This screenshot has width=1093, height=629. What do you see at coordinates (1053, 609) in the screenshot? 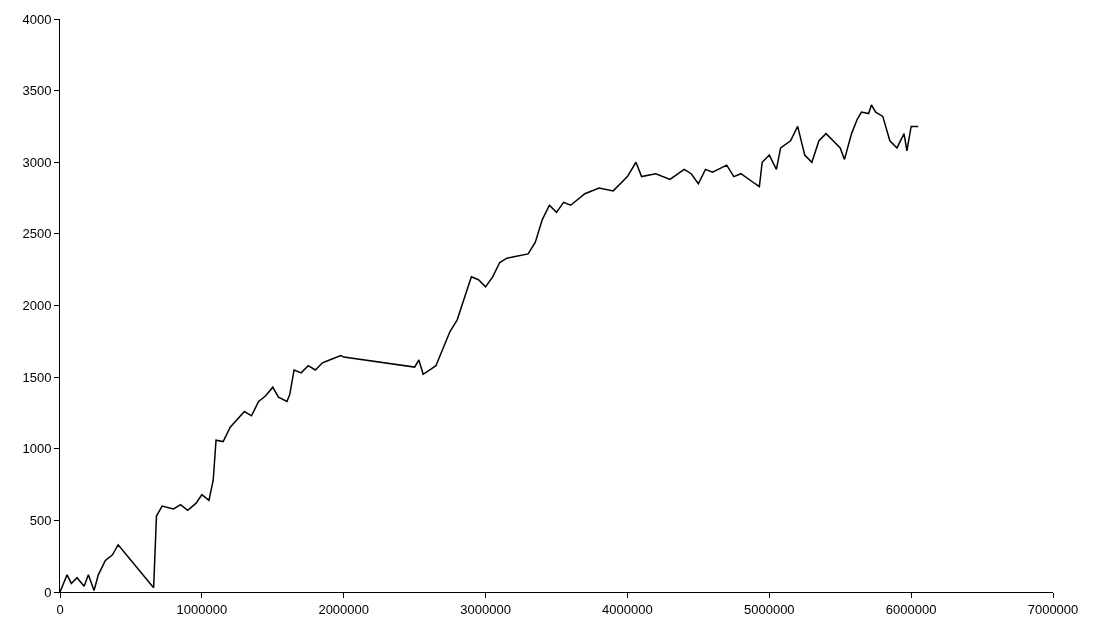
I see `x-tick-label: 7000000` at bounding box center [1053, 609].